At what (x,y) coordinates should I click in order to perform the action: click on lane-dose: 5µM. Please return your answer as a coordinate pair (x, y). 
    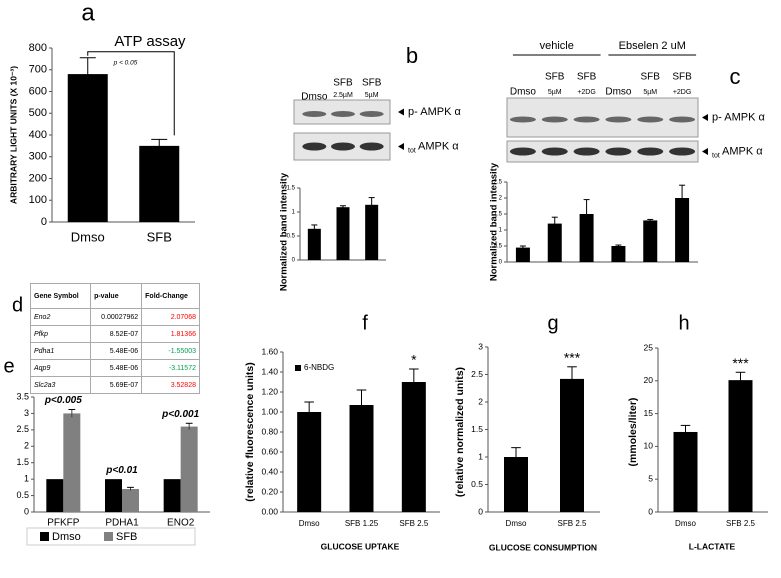
    Looking at the image, I should click on (650, 92).